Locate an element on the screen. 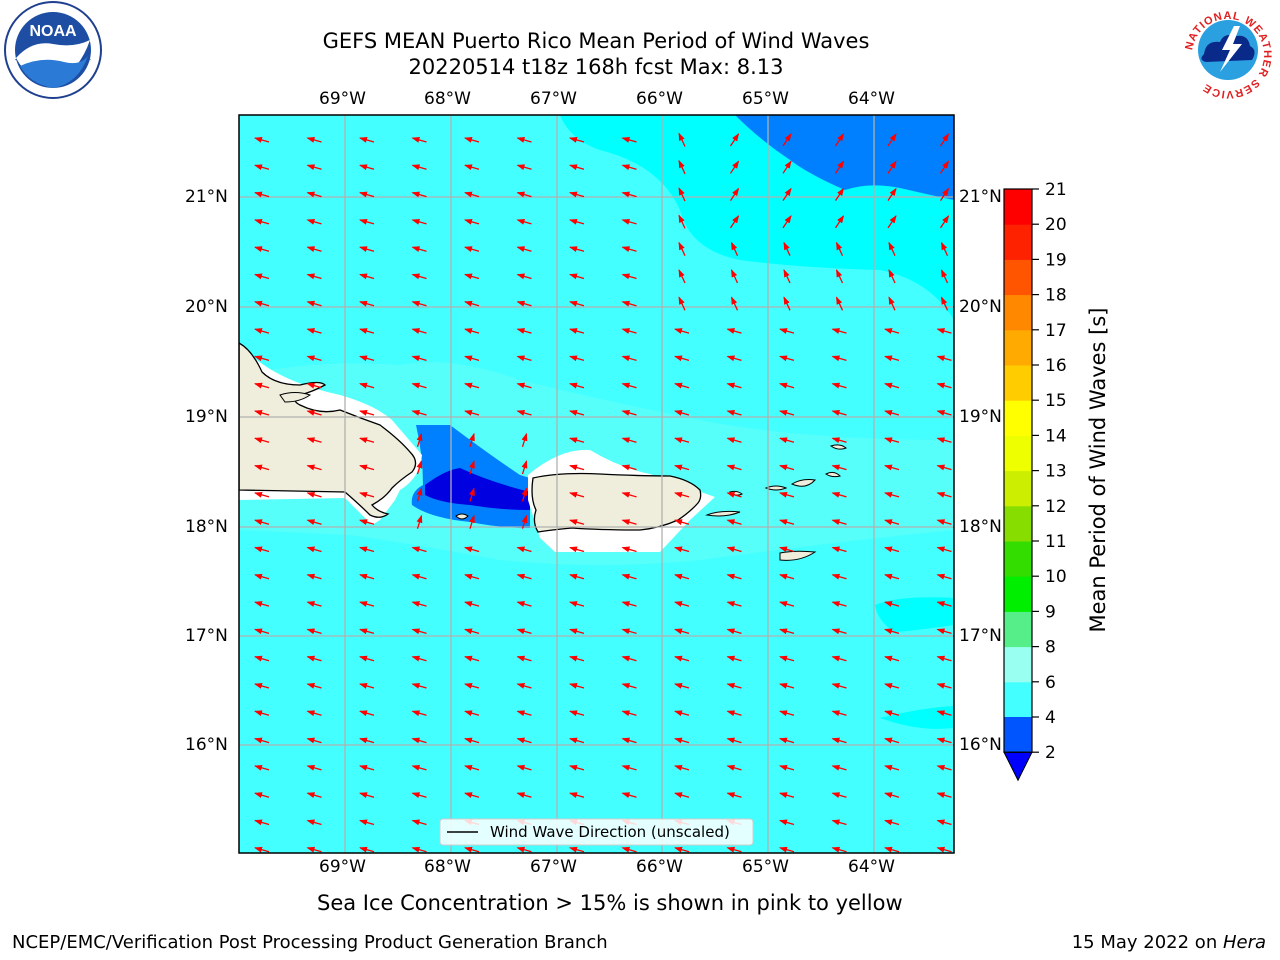  lat-label-right-17n: 17°N is located at coordinates (980, 636).